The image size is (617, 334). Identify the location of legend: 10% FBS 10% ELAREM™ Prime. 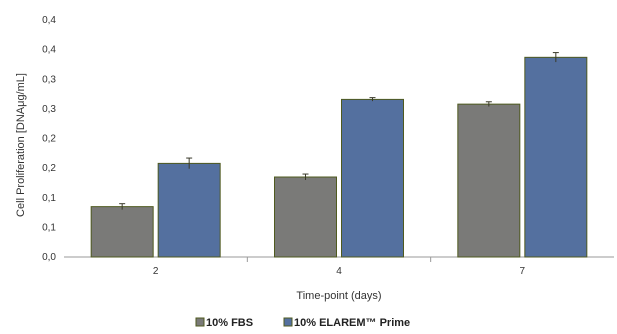
(302, 323).